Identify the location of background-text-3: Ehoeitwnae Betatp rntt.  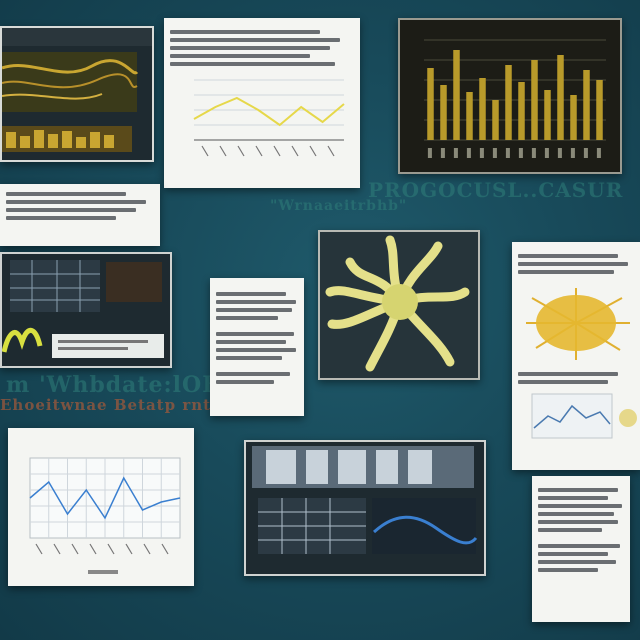
(109, 405).